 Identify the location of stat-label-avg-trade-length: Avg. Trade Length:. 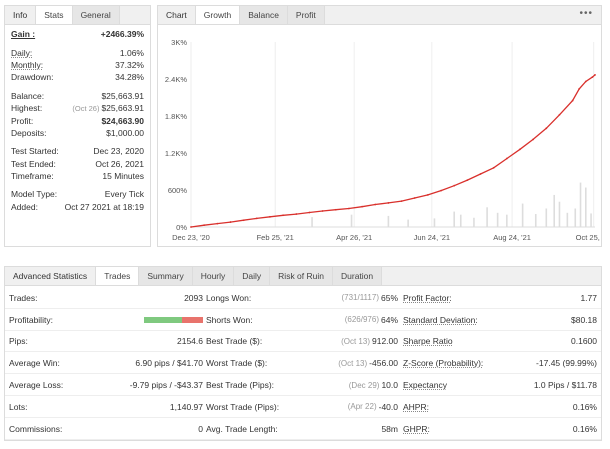
(242, 428).